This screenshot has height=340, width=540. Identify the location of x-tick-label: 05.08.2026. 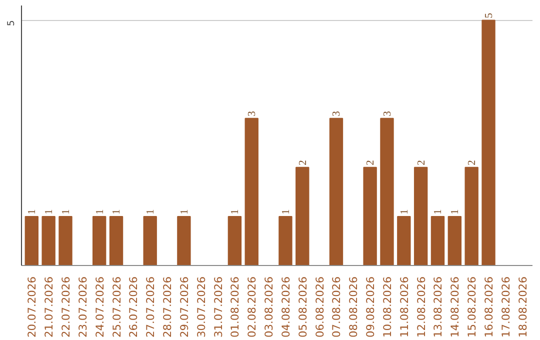
(303, 307).